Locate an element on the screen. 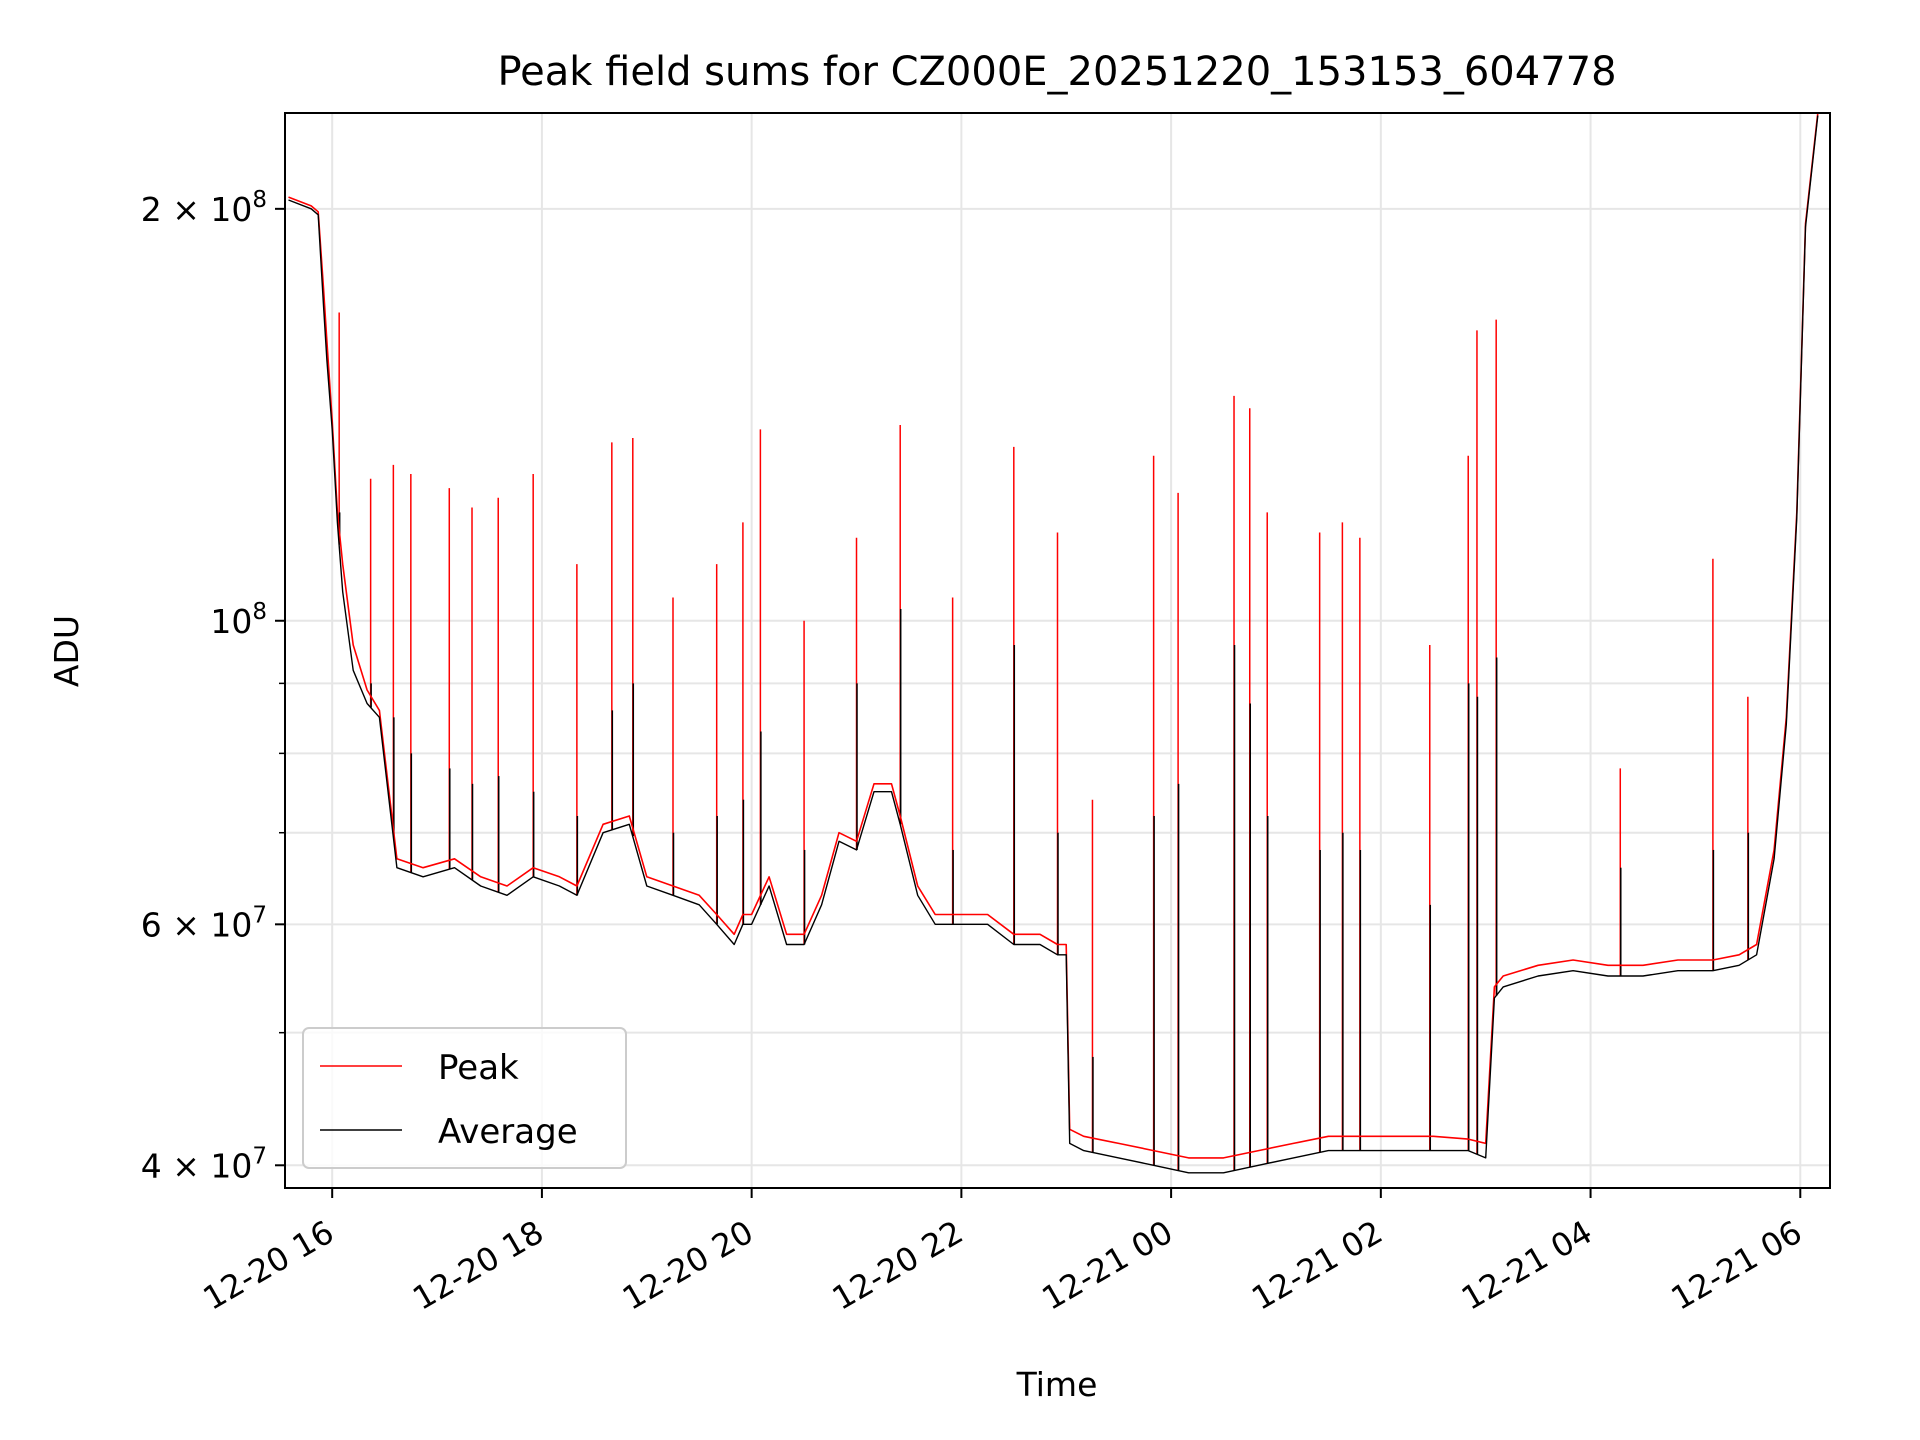  y-axis-label: ADU is located at coordinates (66, 651).